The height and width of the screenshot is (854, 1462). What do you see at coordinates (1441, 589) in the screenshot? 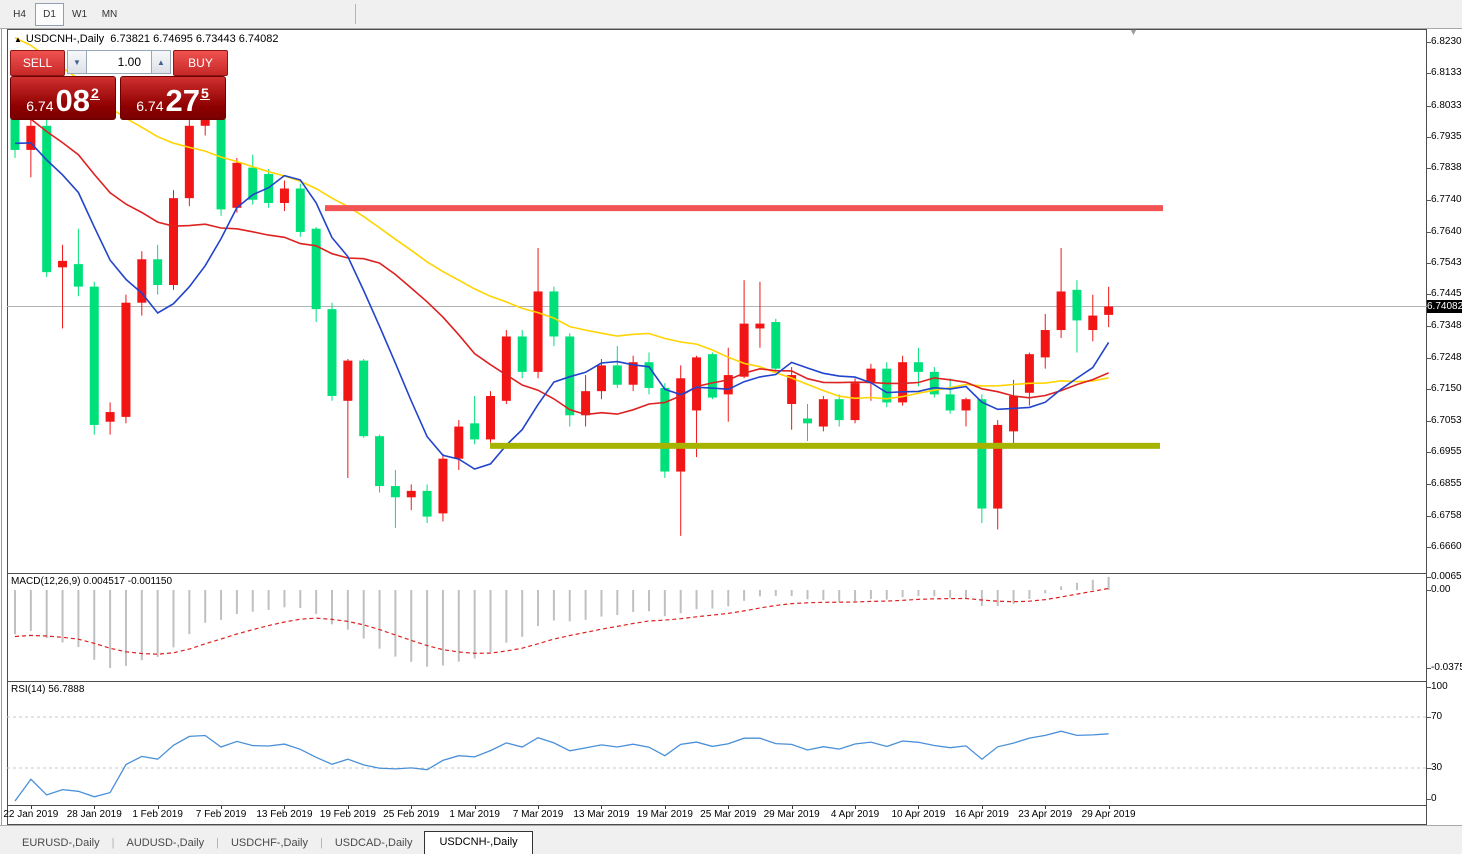
I see `indicator-axis-label: 0.00` at bounding box center [1441, 589].